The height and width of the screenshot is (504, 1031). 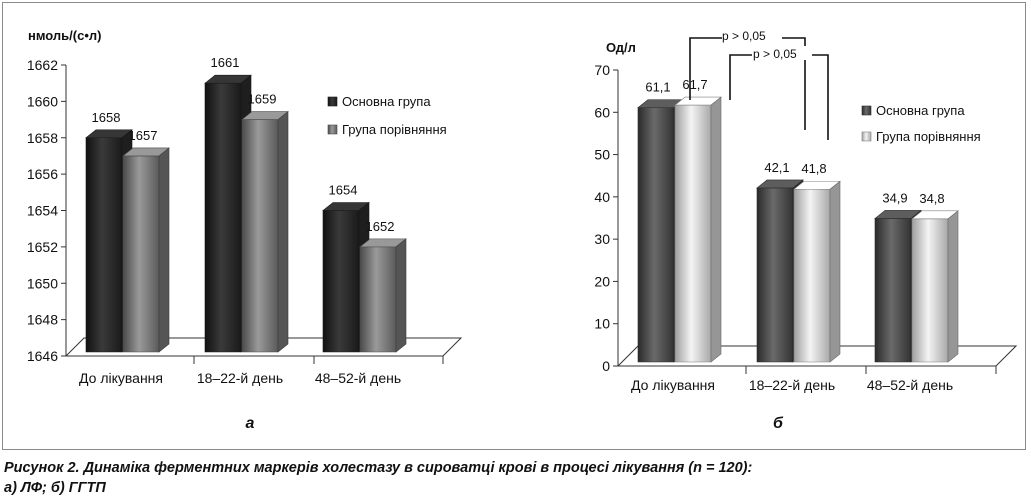 I want to click on bar-value-label: 1659, so click(x=262, y=99).